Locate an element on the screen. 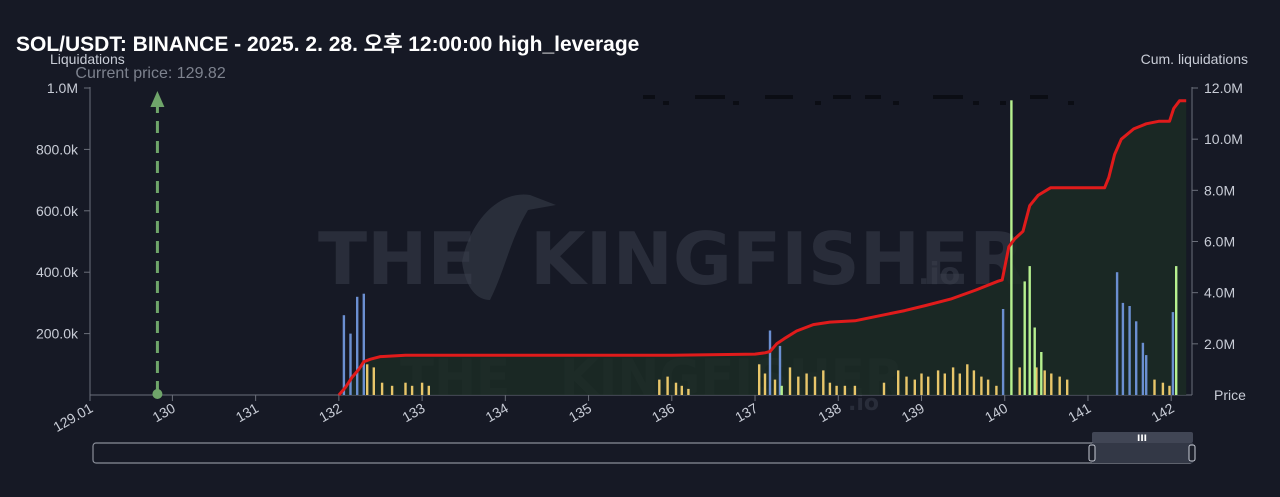 Image resolution: width=1280 pixels, height=497 pixels. left-axis-label: Liquidations is located at coordinates (87, 59).